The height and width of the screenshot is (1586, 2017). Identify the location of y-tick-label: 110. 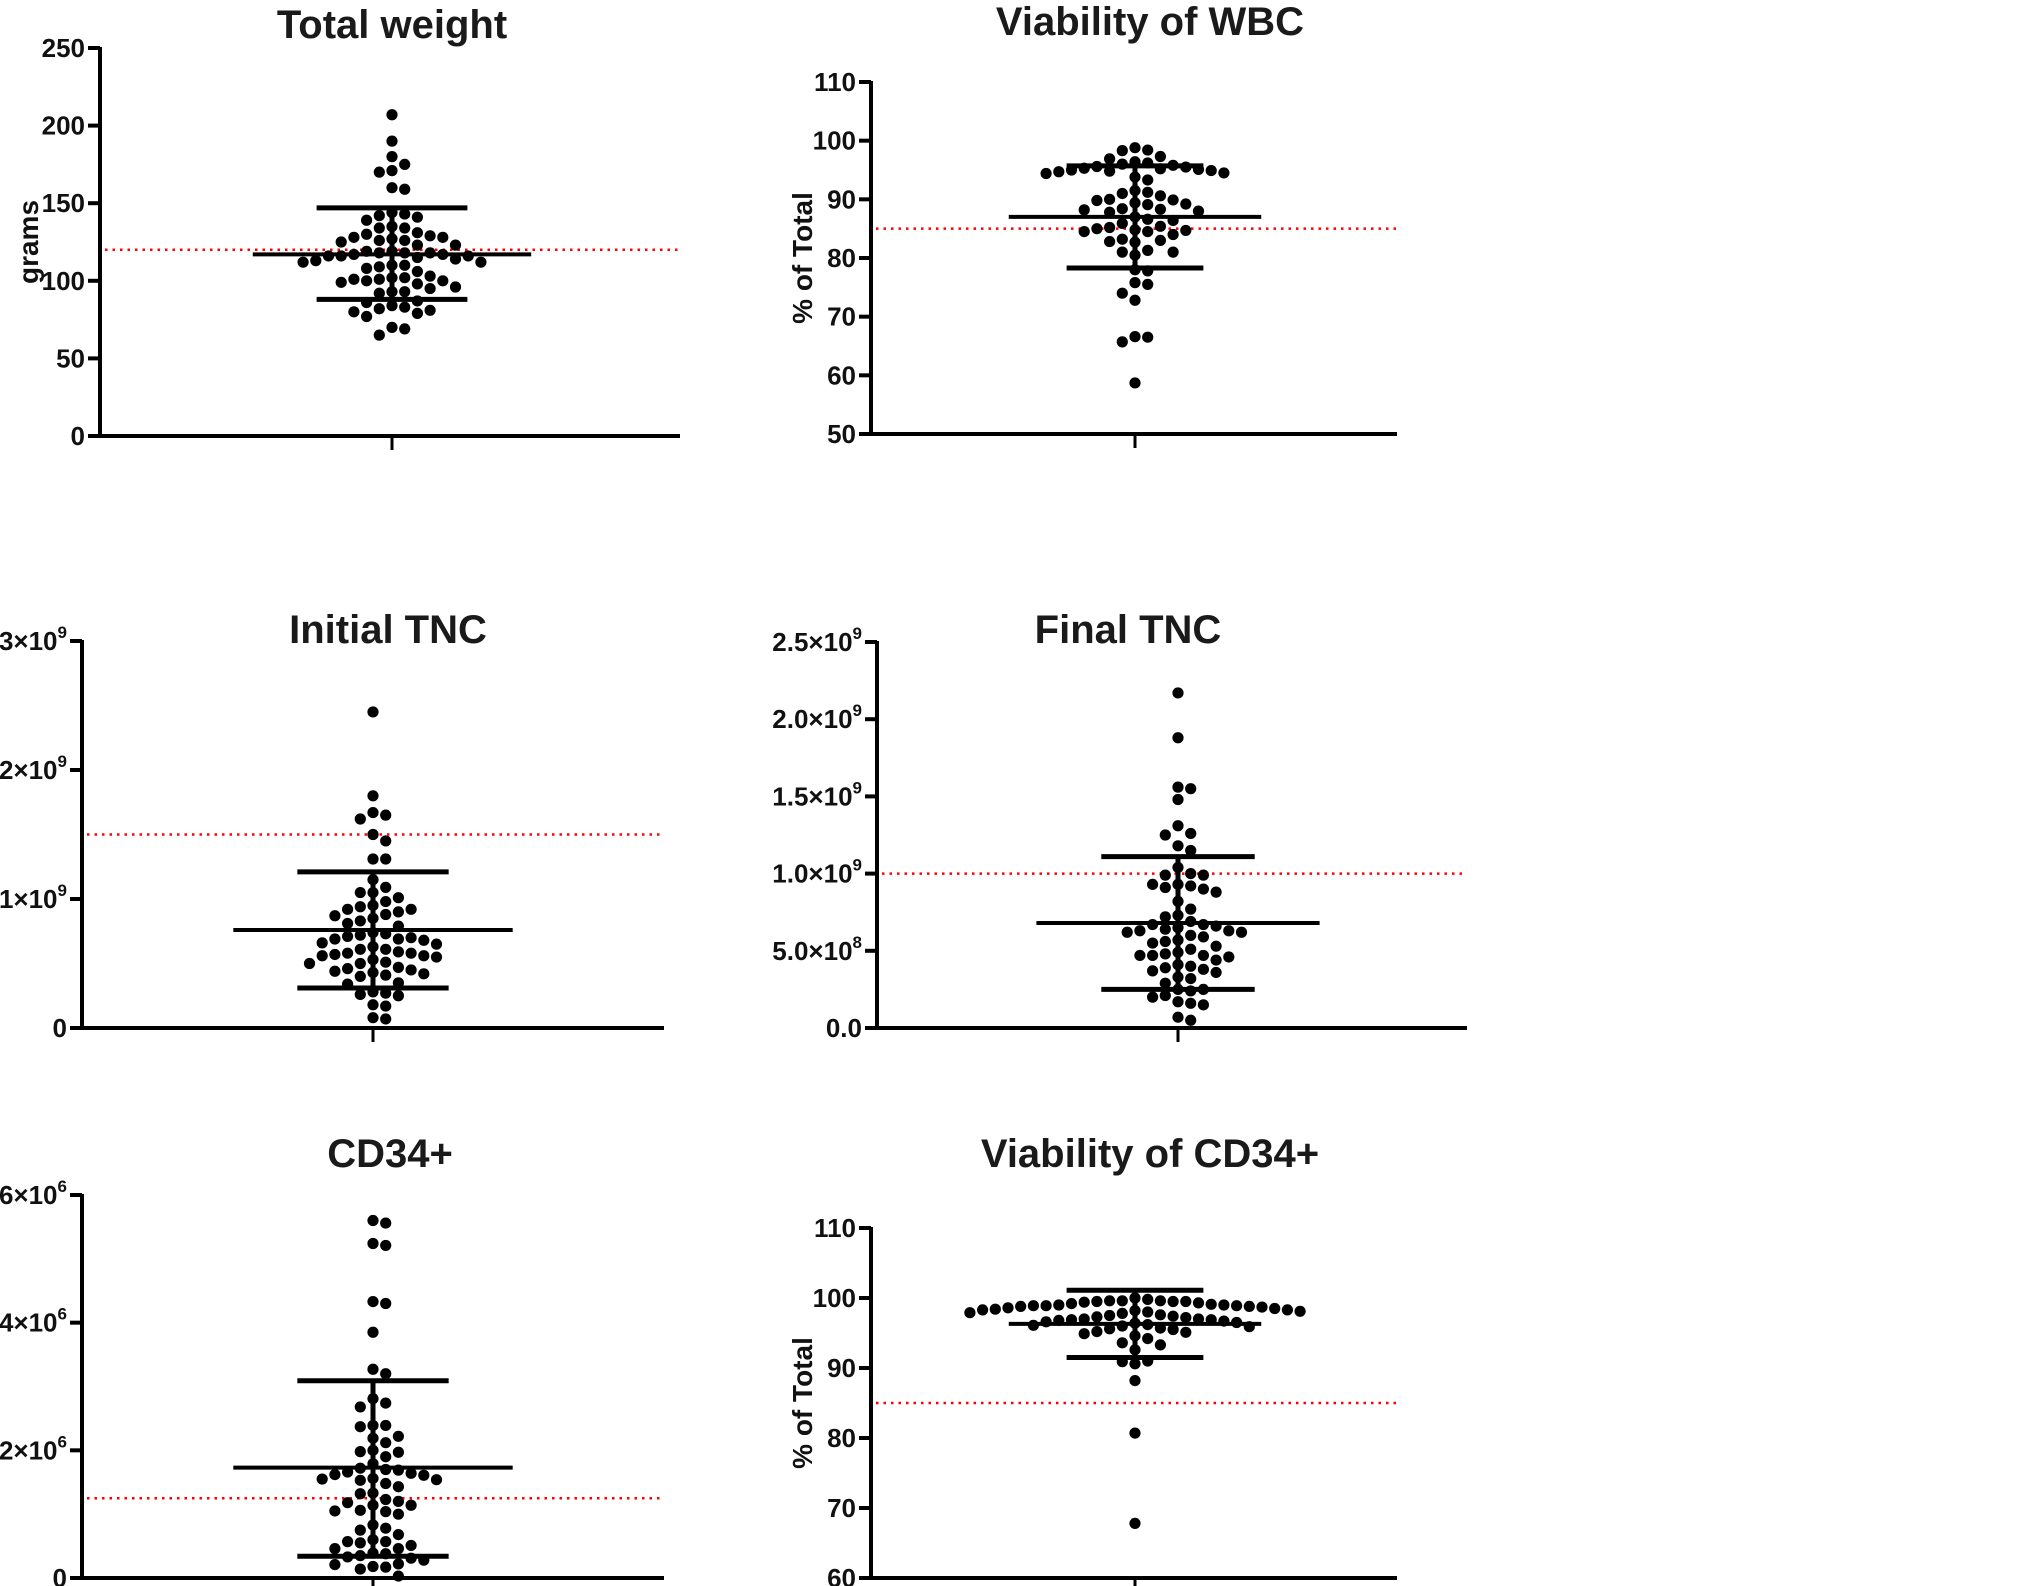
(835, 82).